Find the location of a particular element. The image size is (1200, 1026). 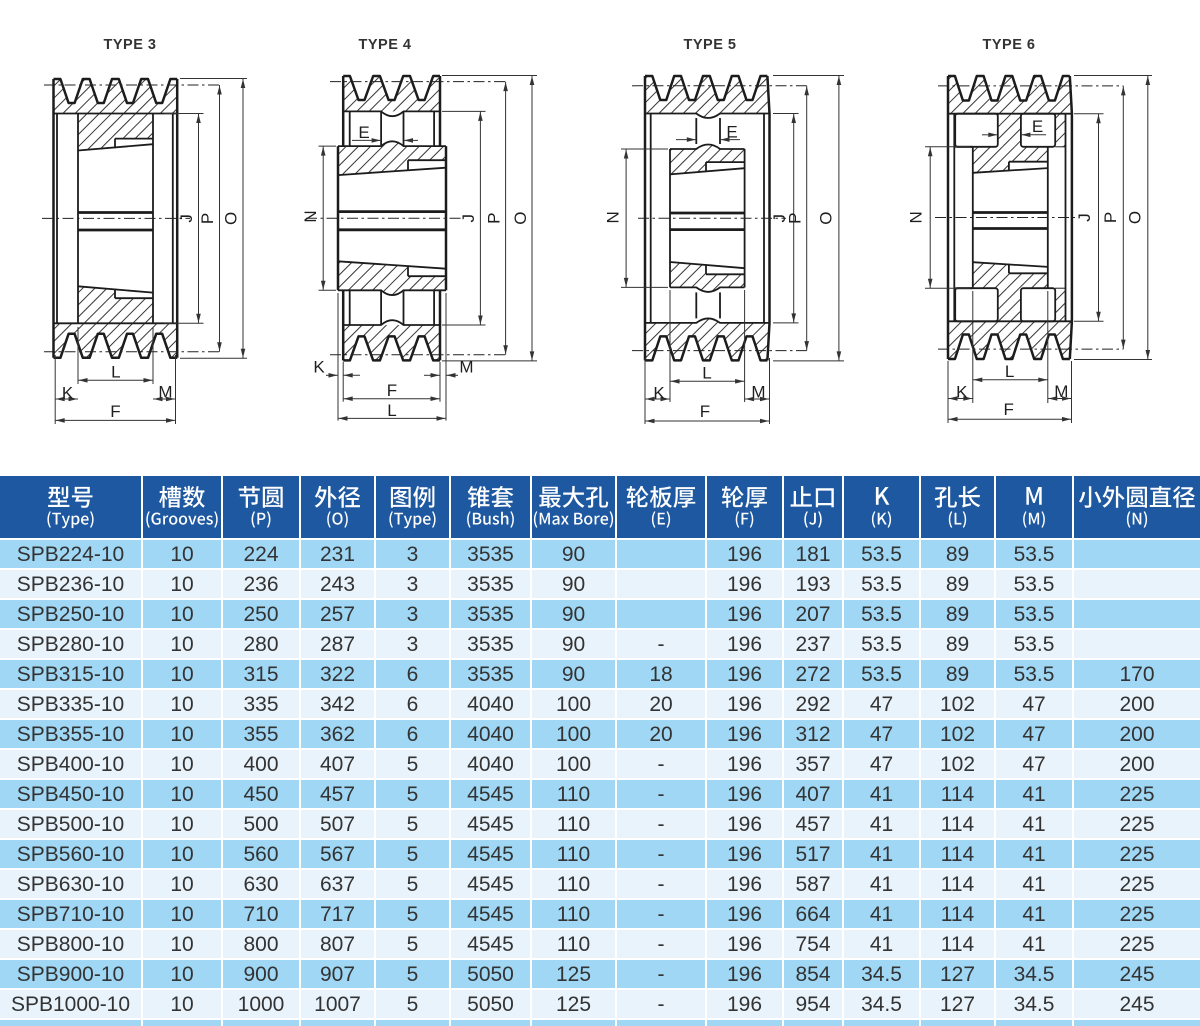

svg-text: TYPE 4 is located at coordinates (385, 45).